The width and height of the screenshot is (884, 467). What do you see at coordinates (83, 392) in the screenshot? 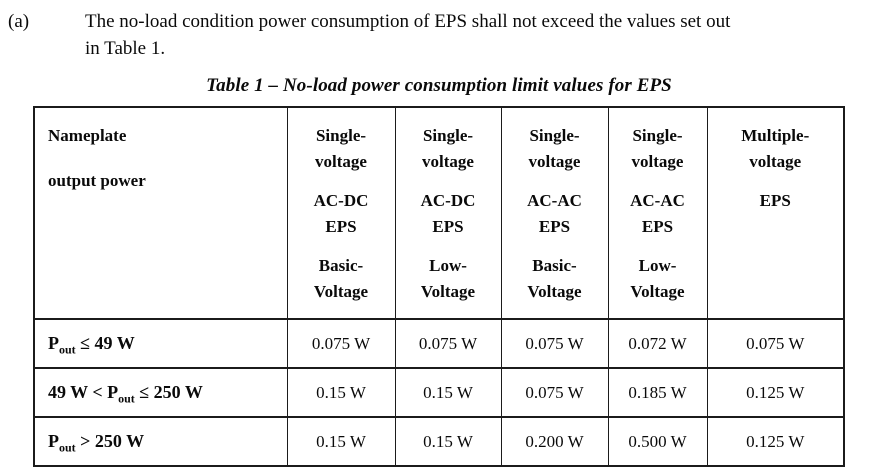
I see `row-label-text: 49 W < P` at bounding box center [83, 392].